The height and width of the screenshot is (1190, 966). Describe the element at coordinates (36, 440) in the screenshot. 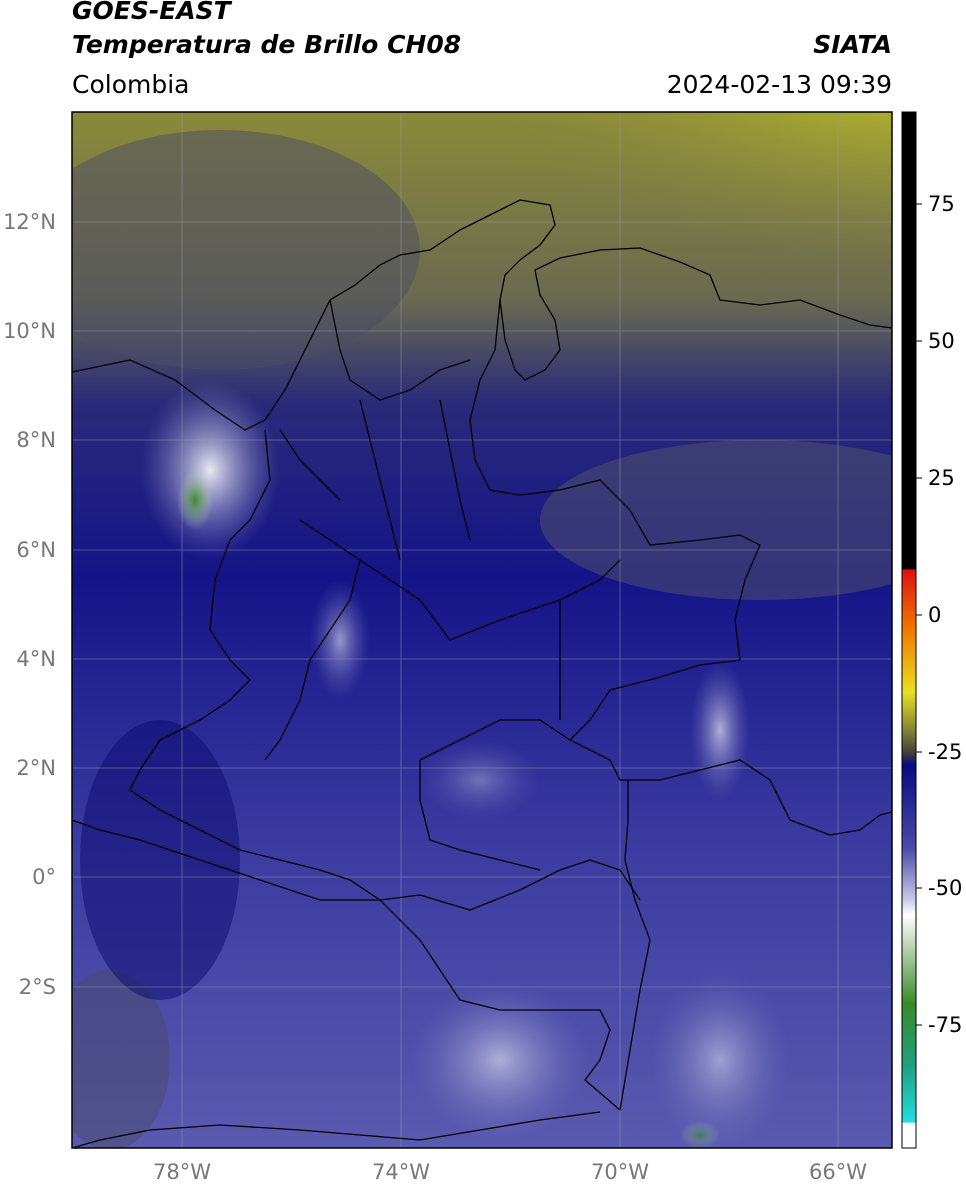

I see `lat-tick-label: 8°N` at that location.